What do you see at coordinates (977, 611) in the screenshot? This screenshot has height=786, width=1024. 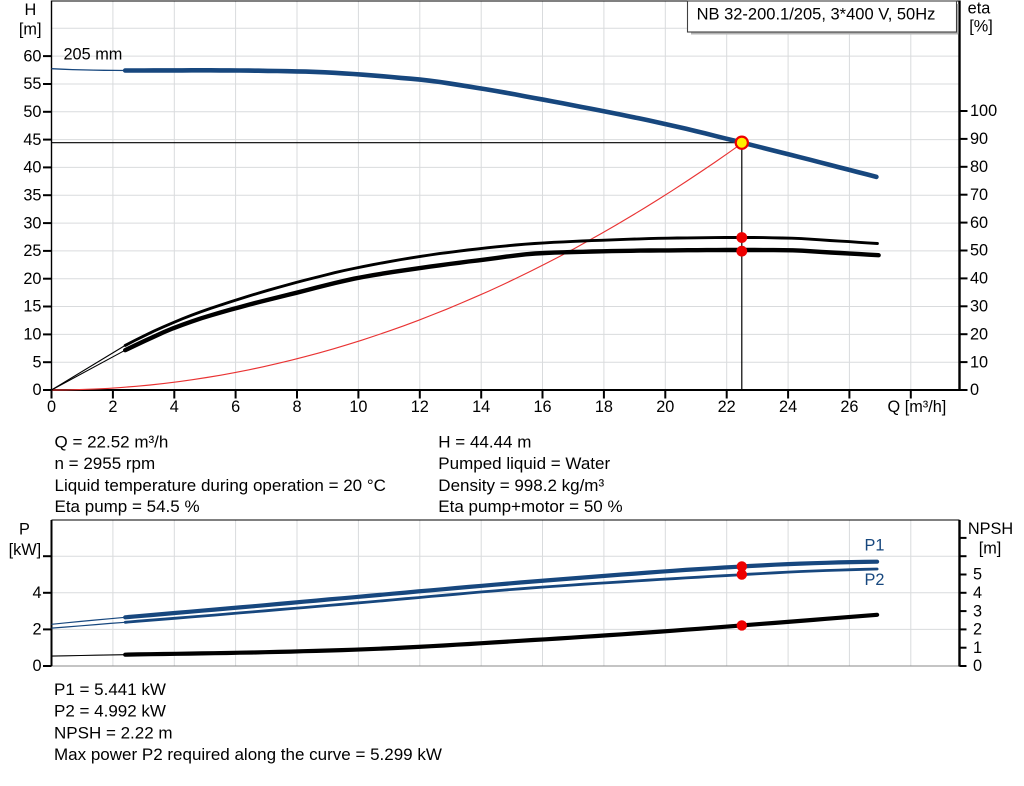 I see `svg-text: 3` at bounding box center [977, 611].